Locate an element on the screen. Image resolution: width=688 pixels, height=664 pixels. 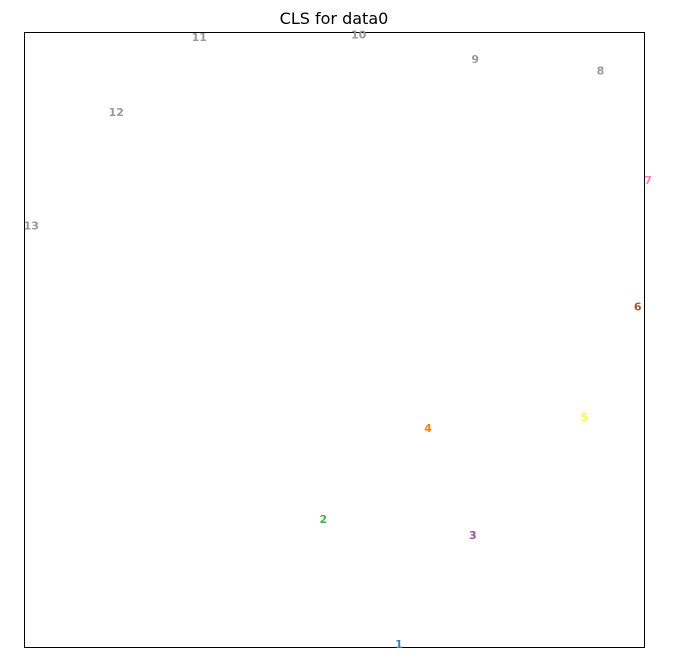
point-label-8: 8 is located at coordinates (601, 71).